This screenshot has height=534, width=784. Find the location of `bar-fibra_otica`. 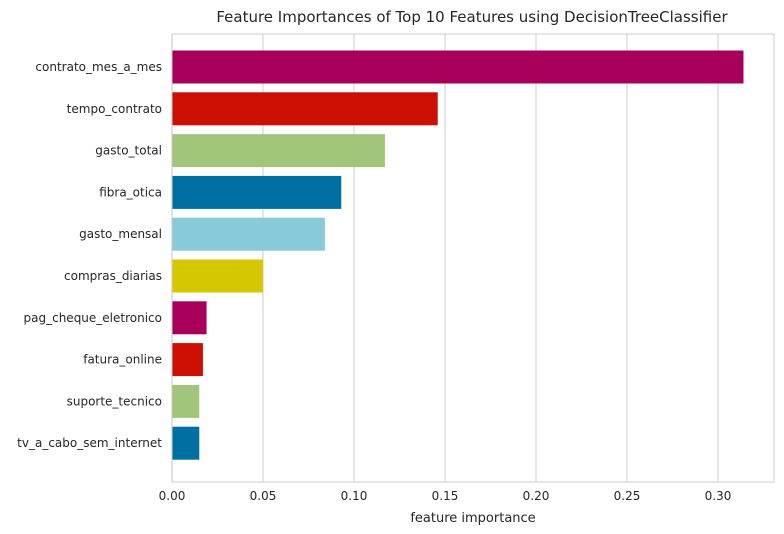

bar-fibra_otica is located at coordinates (257, 192).